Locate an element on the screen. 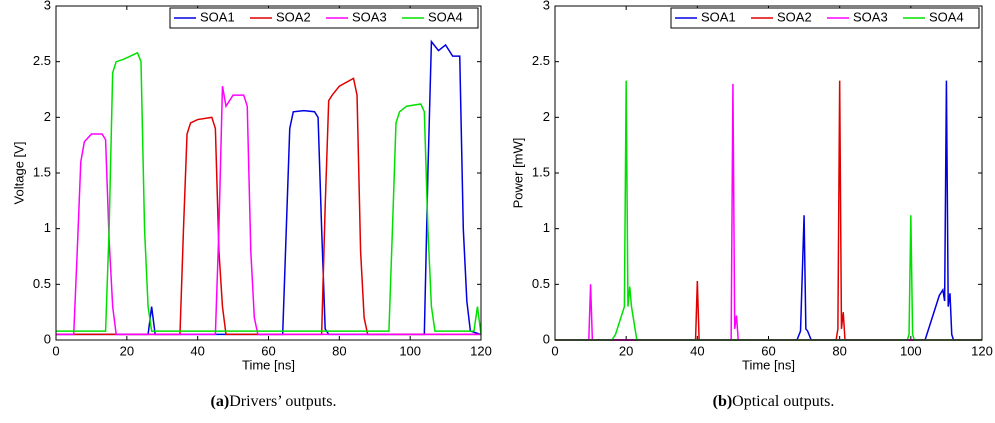 Image resolution: width=995 pixels, height=423 pixels. caption: (a)Drivers’ outputs. is located at coordinates (274, 401).